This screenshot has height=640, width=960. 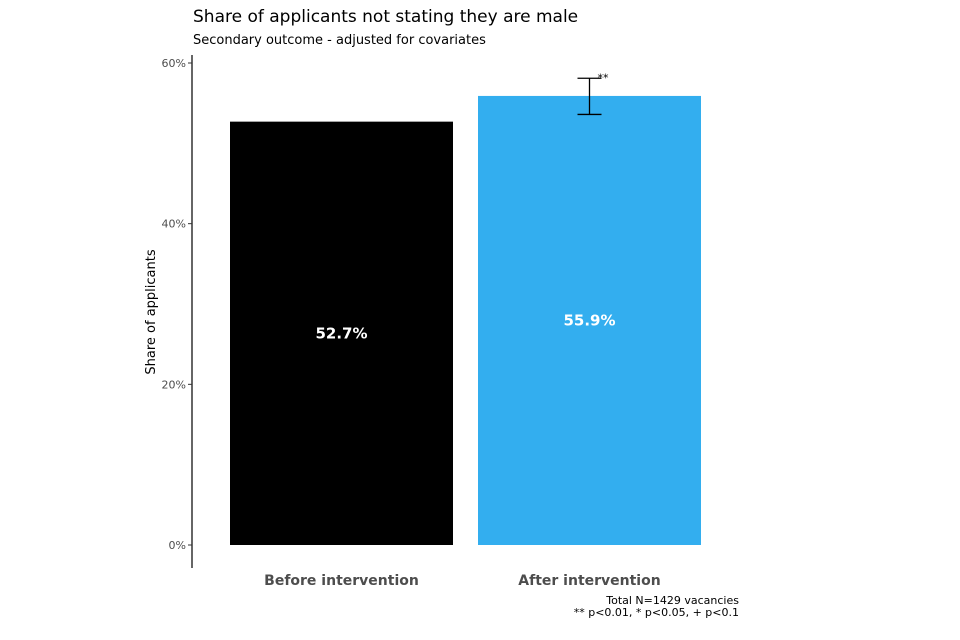 I want to click on bar-value-label: 55.9%, so click(x=589, y=320).